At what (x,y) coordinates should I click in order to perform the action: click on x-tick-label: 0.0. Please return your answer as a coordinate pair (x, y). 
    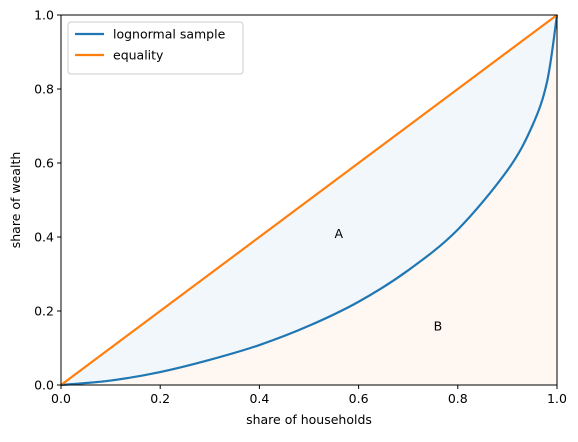
    Looking at the image, I should click on (61, 398).